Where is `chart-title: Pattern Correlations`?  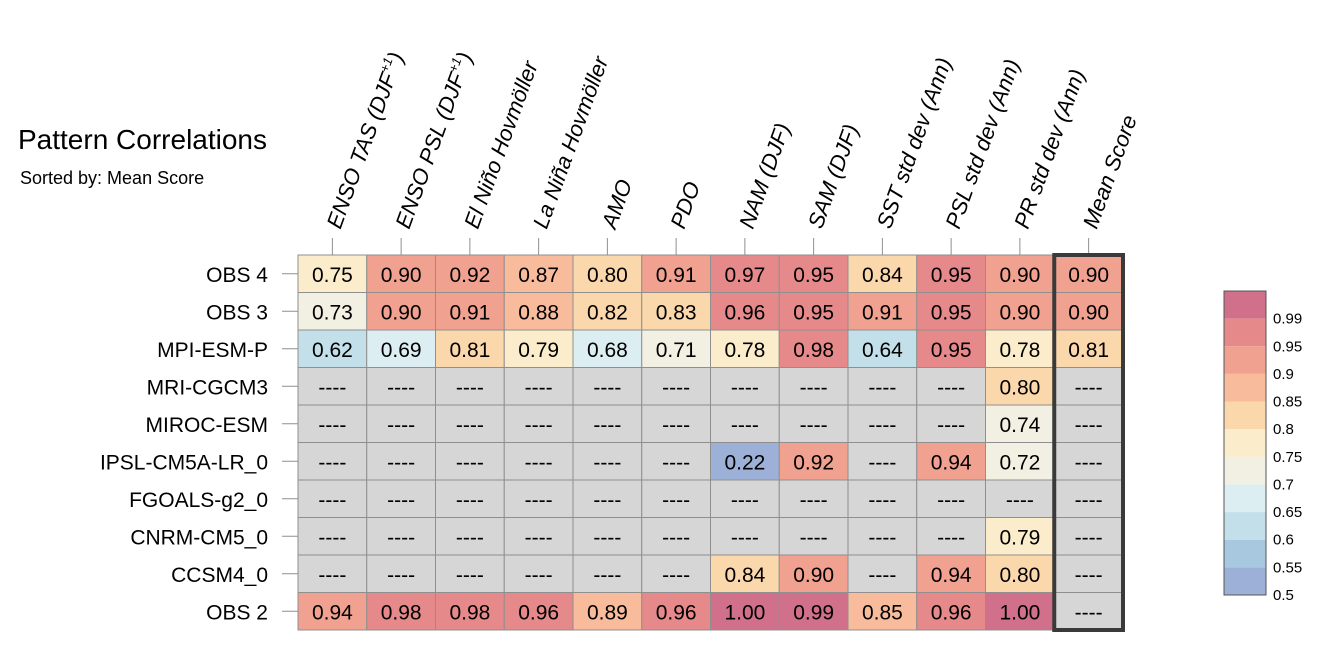 chart-title: Pattern Correlations is located at coordinates (143, 139).